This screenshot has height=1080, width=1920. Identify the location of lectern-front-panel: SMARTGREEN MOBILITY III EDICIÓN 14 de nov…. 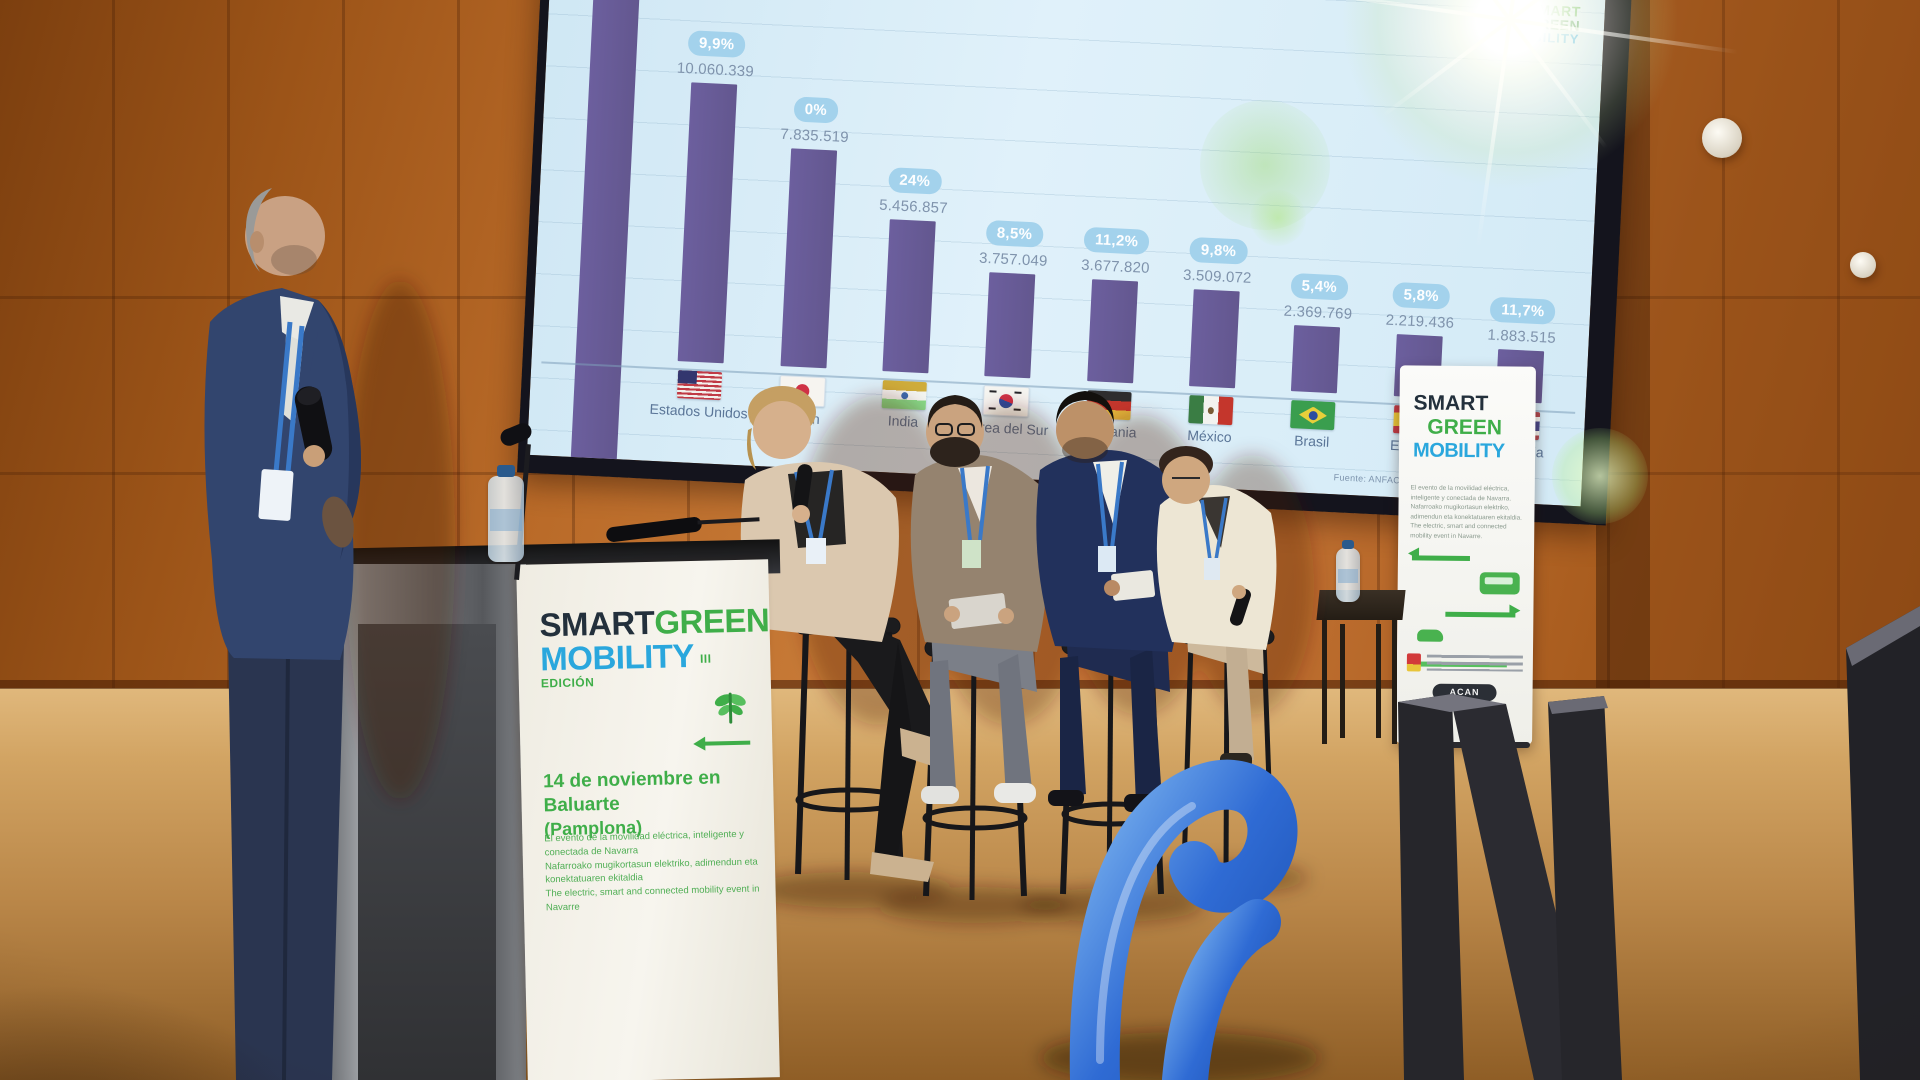
(648, 819).